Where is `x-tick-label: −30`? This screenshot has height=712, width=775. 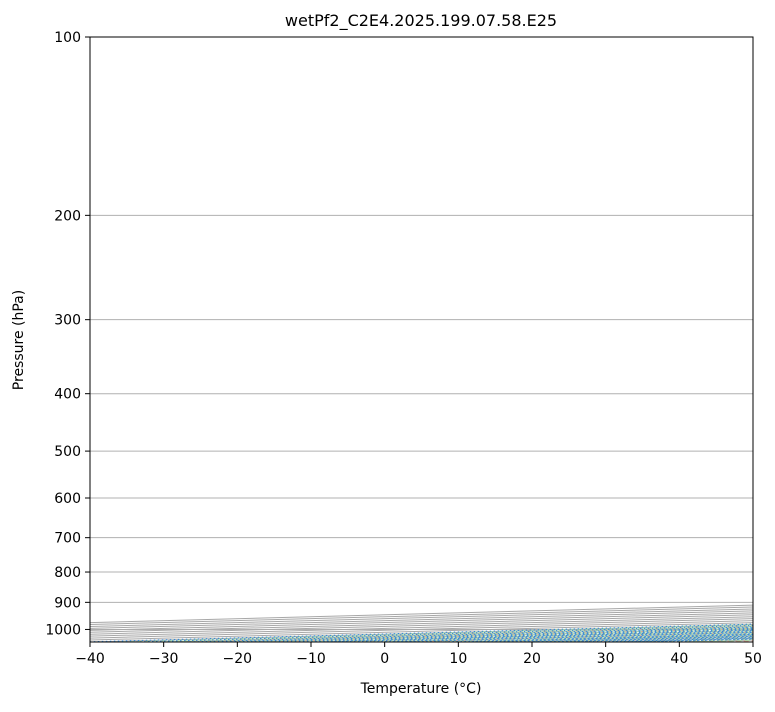 x-tick-label: −30 is located at coordinates (164, 659).